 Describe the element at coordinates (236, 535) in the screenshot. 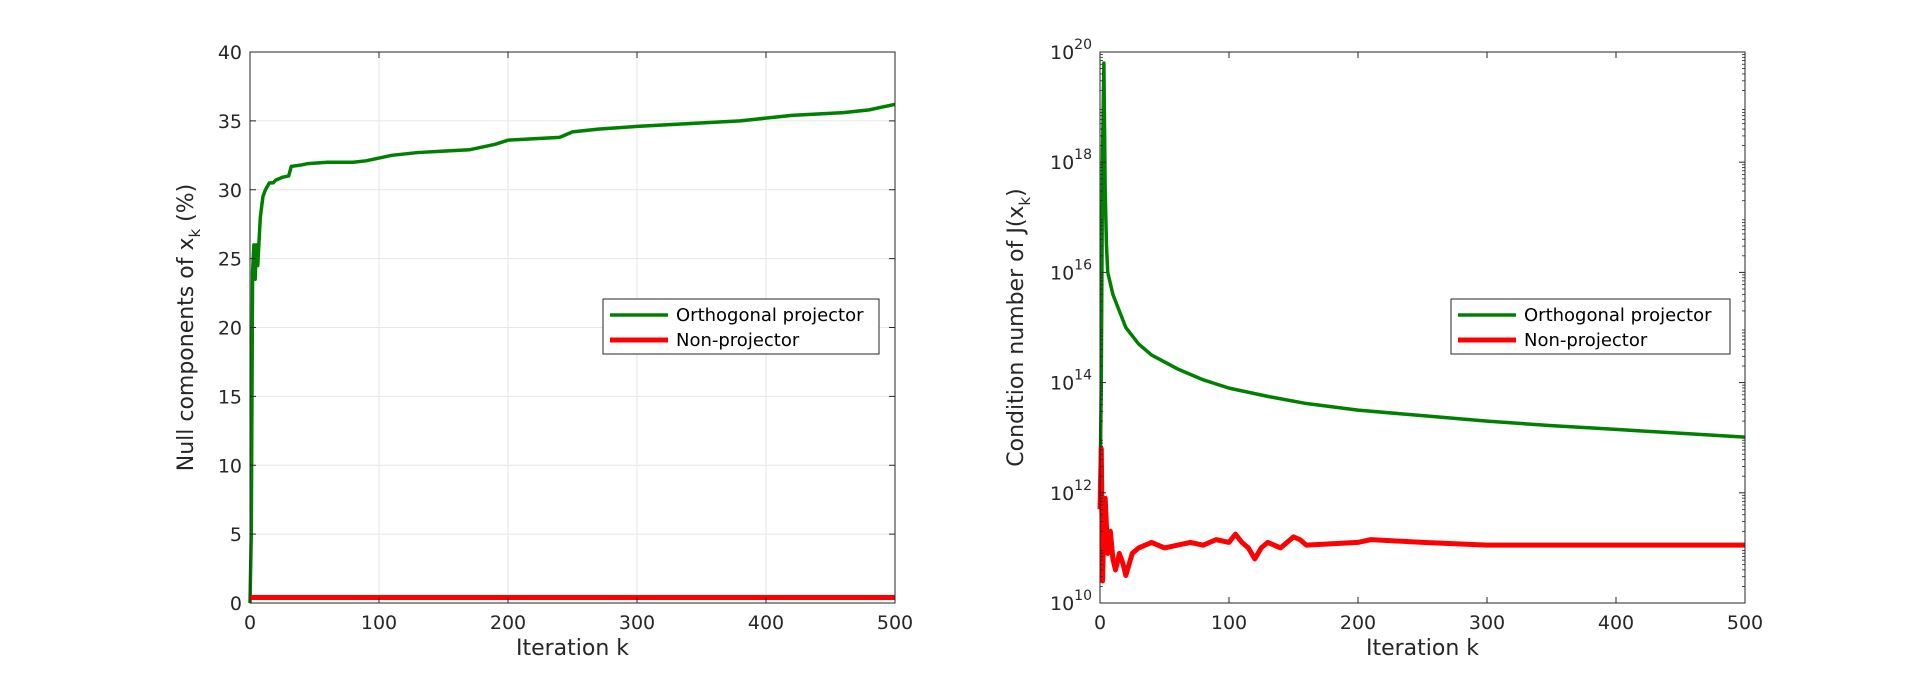

I see `y-tick-label: 5` at that location.